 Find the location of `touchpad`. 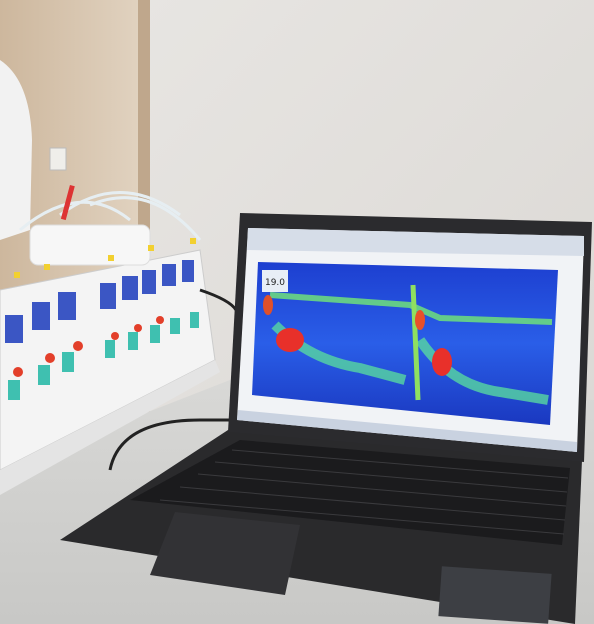

touchpad is located at coordinates (225, 553).